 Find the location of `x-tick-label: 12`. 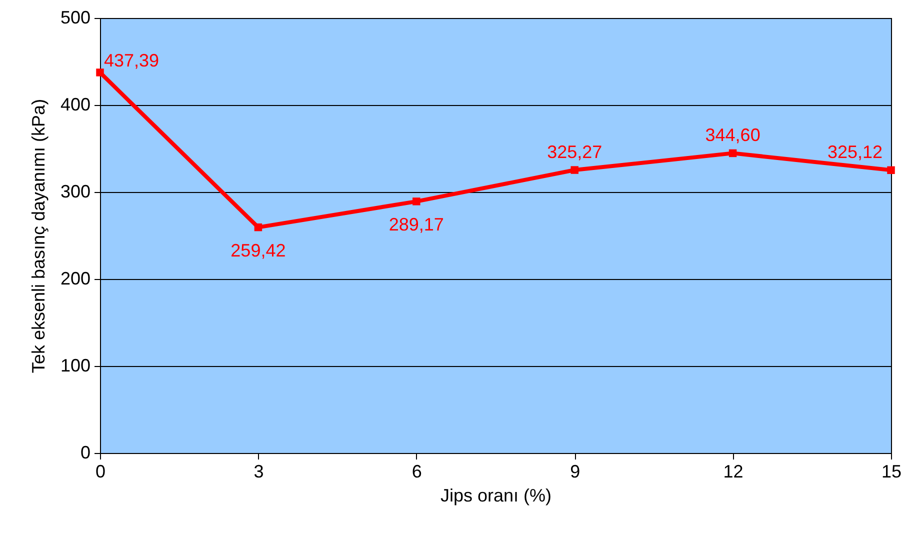

x-tick-label: 12 is located at coordinates (733, 472).